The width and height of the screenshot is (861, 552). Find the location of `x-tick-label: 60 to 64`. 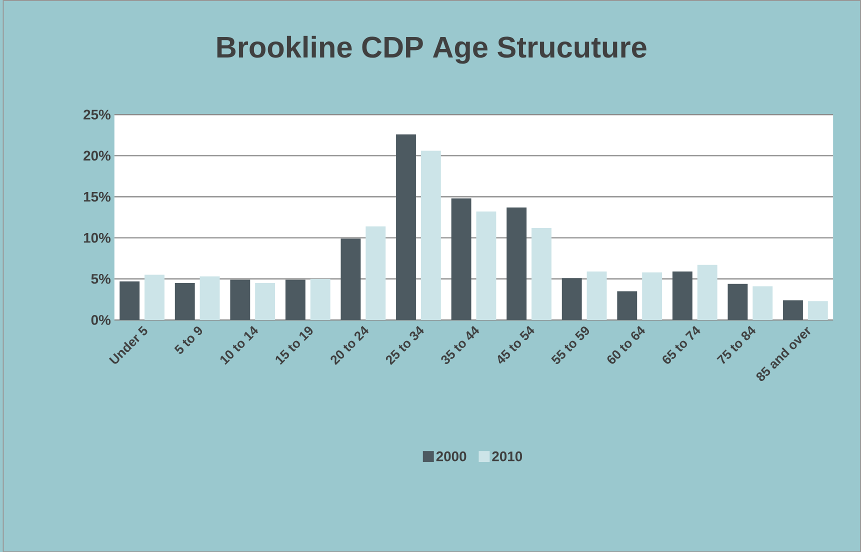

x-tick-label: 60 to 64 is located at coordinates (626, 345).